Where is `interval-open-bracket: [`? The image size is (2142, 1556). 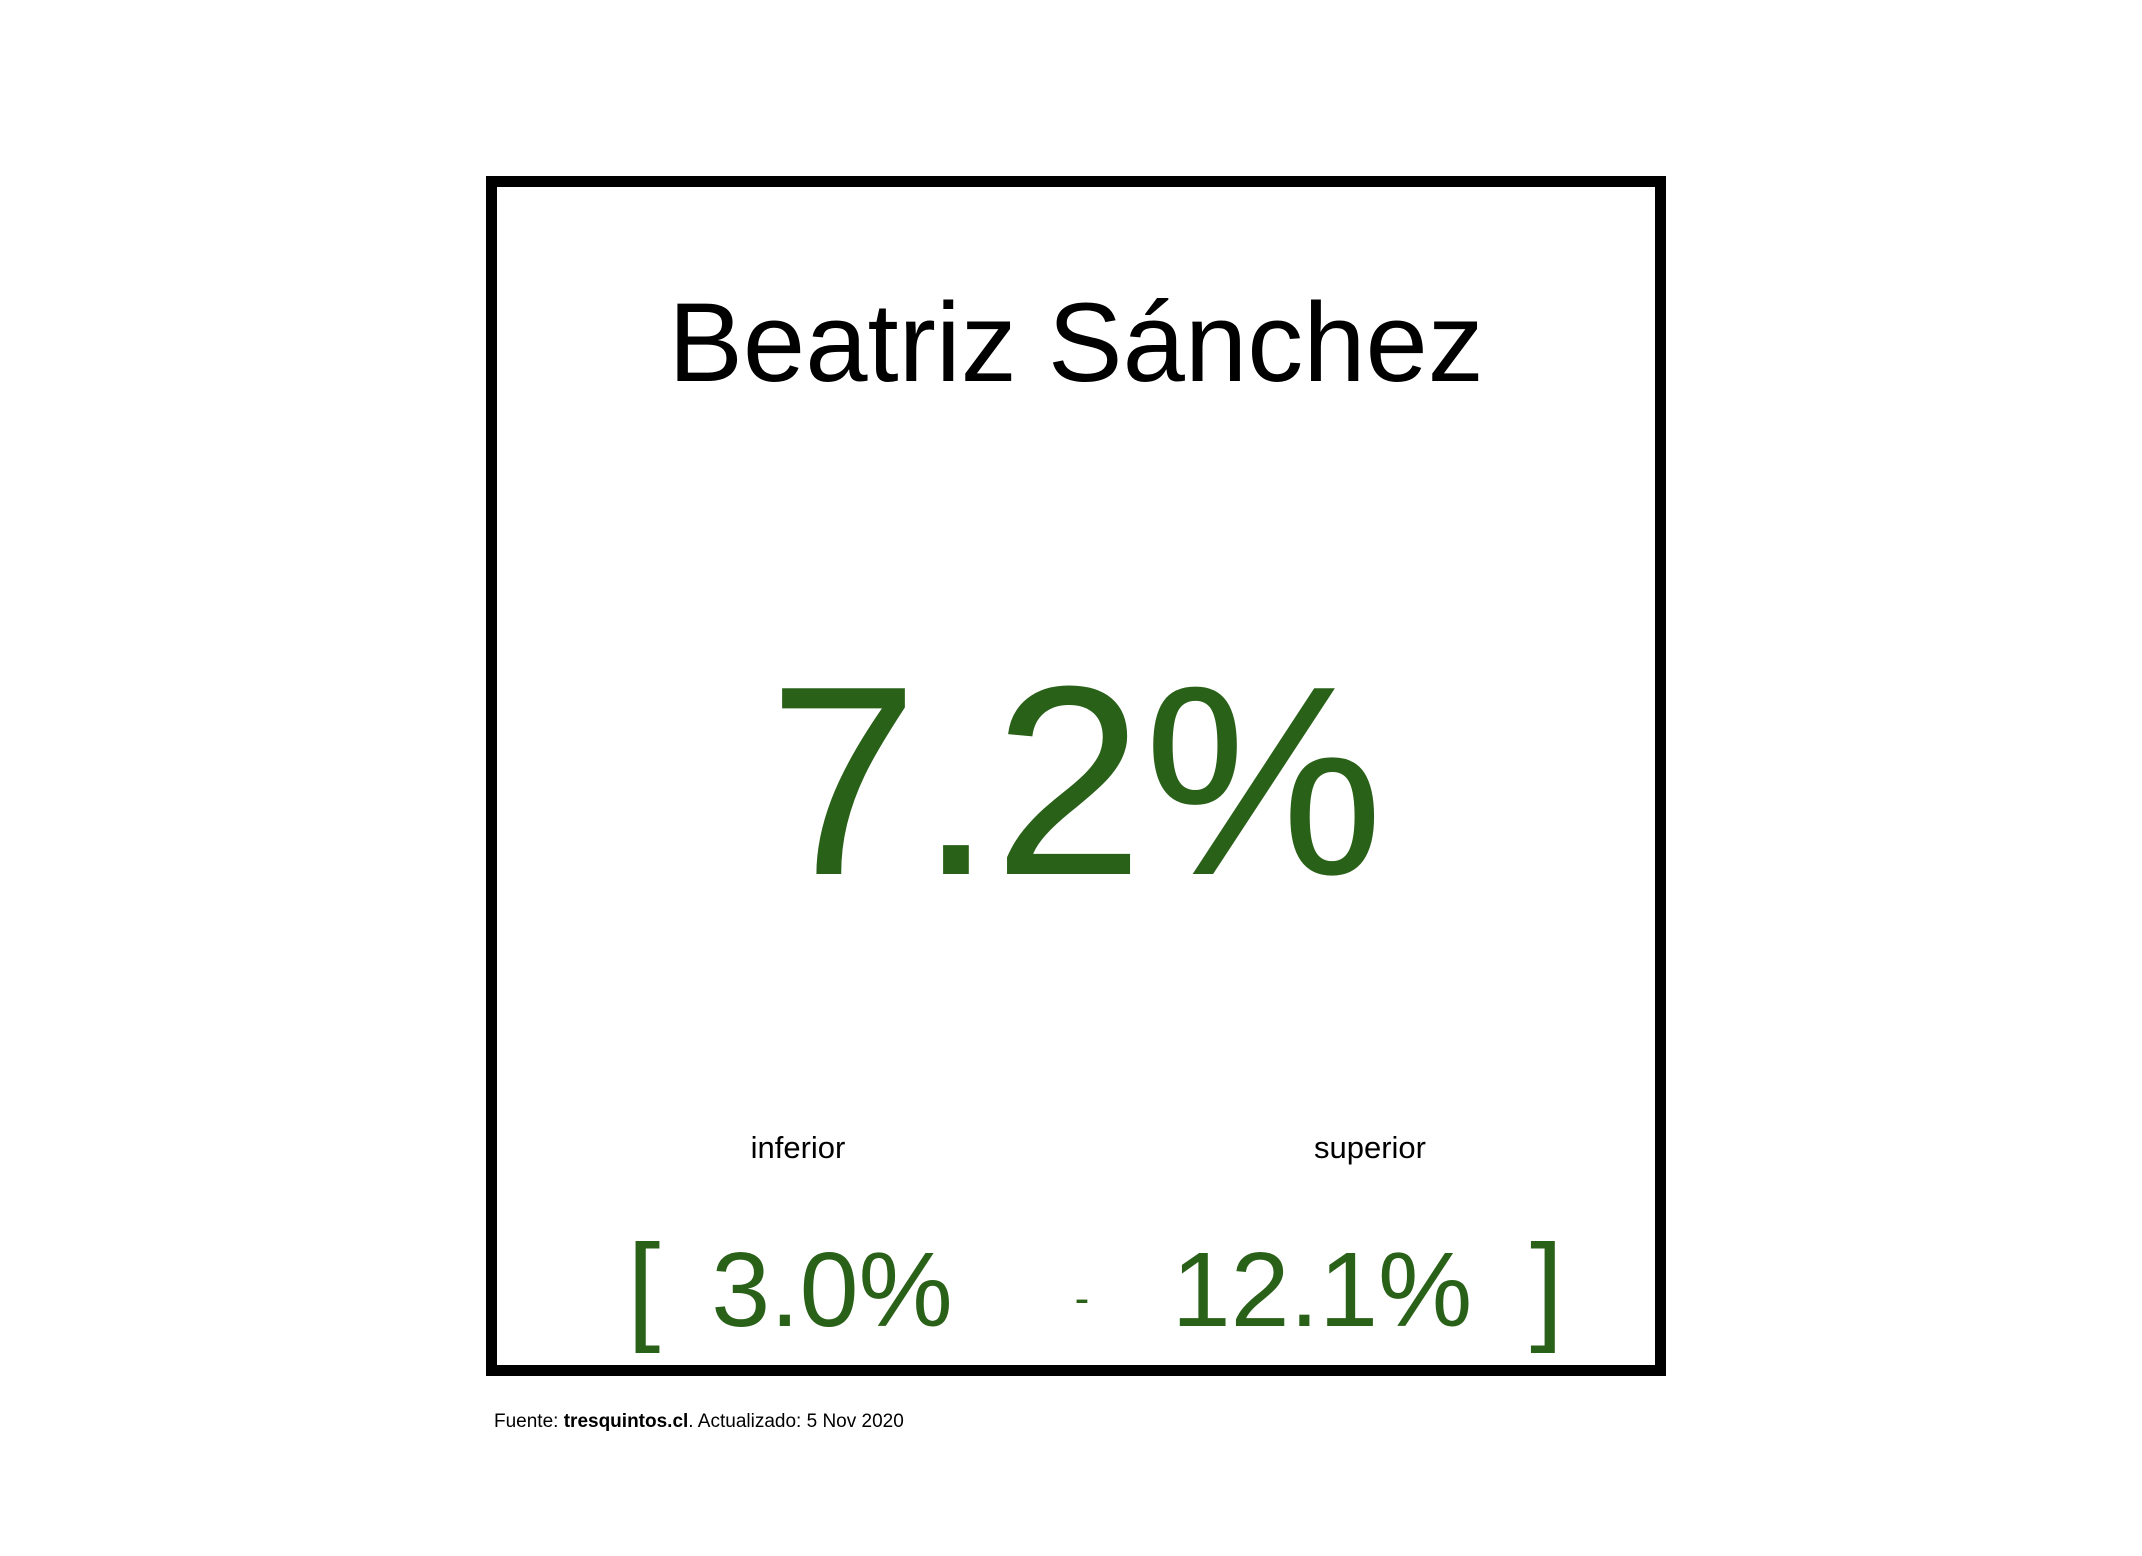 interval-open-bracket: [ is located at coordinates (644, 1287).